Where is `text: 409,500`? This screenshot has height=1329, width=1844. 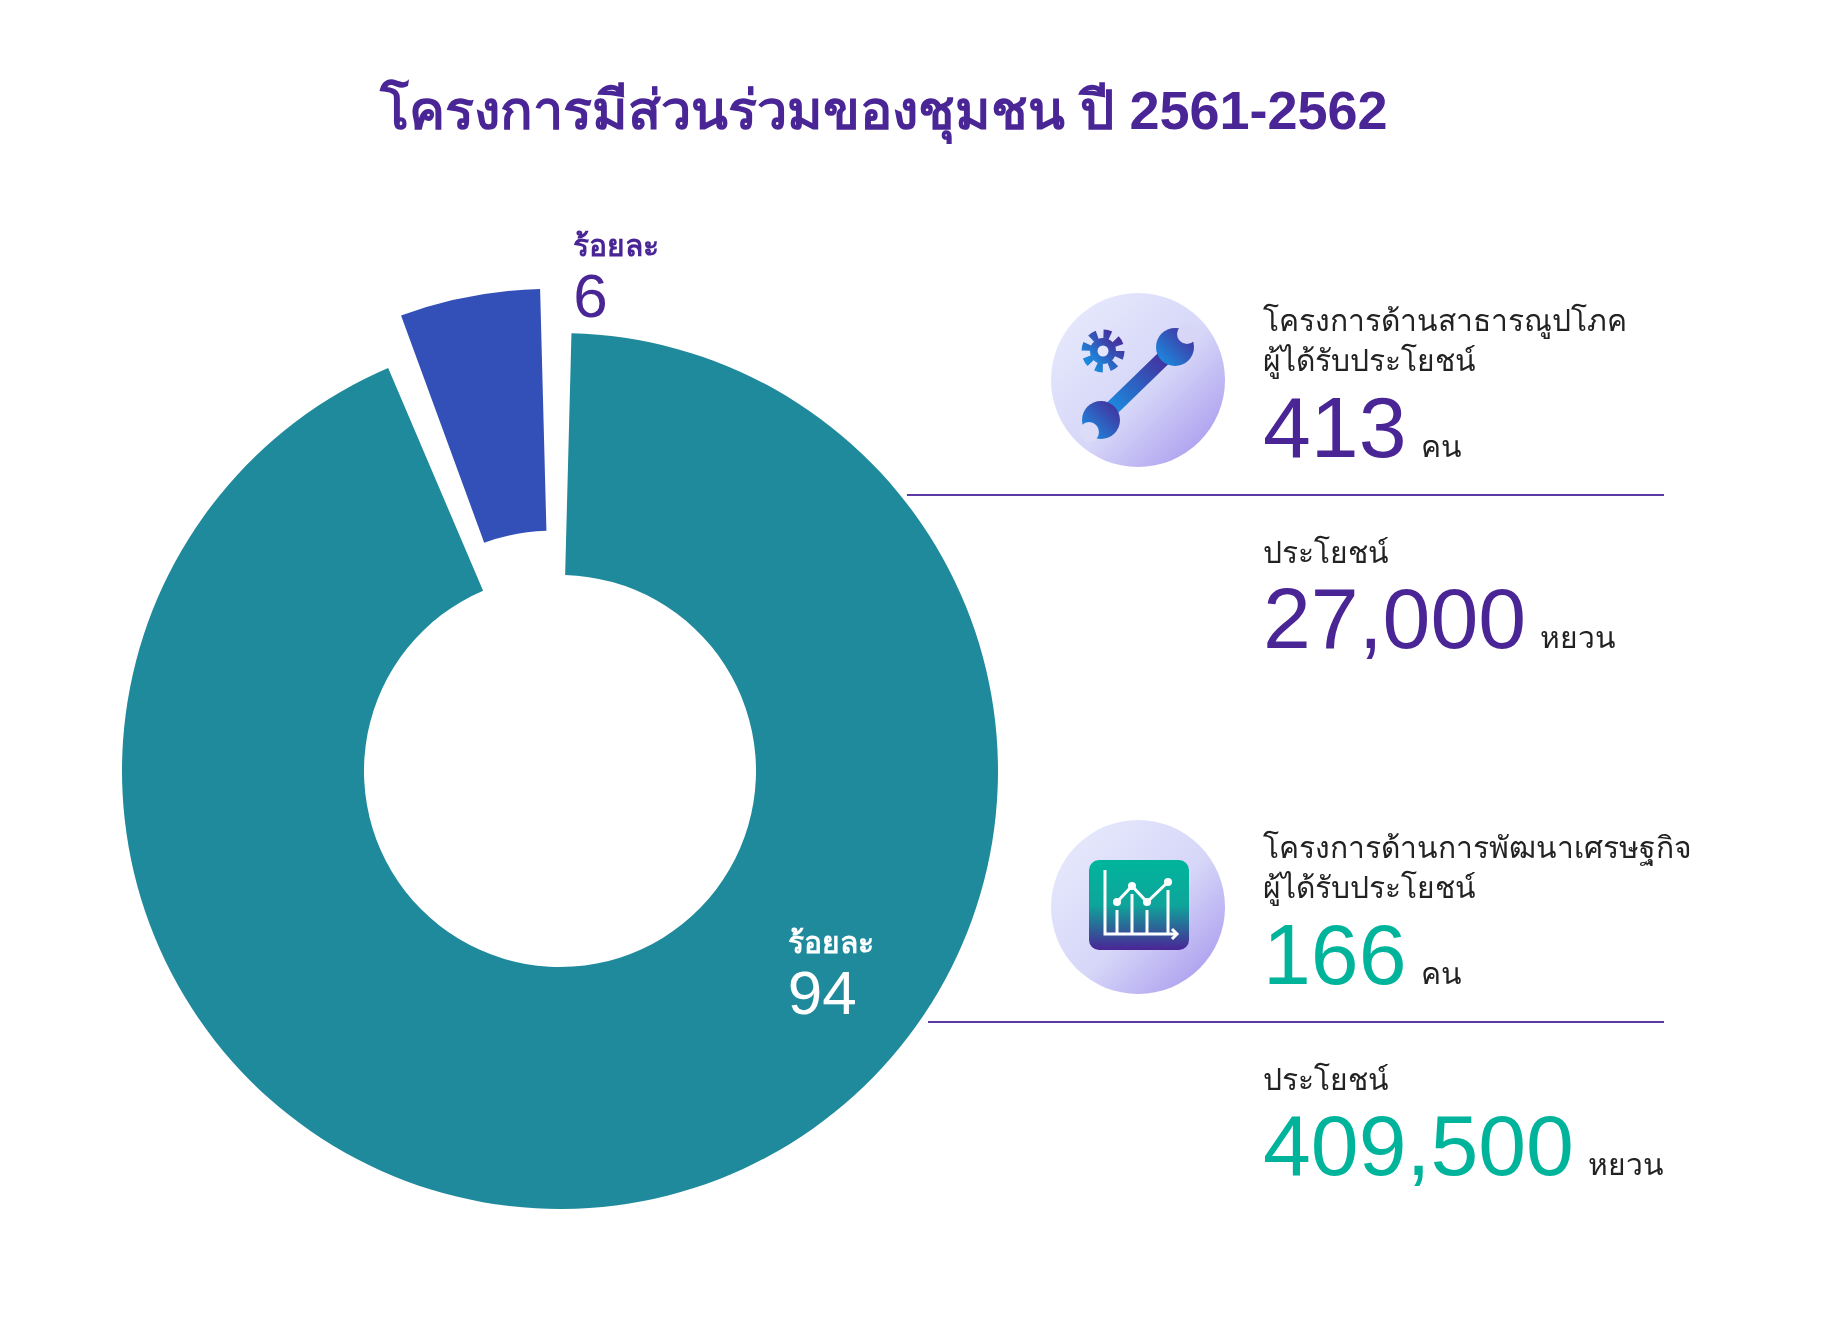 text: 409,500 is located at coordinates (1418, 1145).